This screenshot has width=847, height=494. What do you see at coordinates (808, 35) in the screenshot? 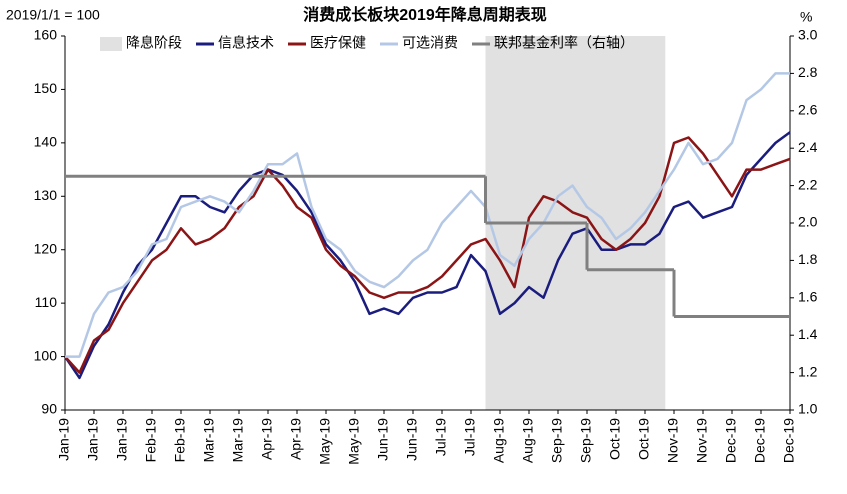
I see `y2-tick-label: 3.0` at bounding box center [808, 35].